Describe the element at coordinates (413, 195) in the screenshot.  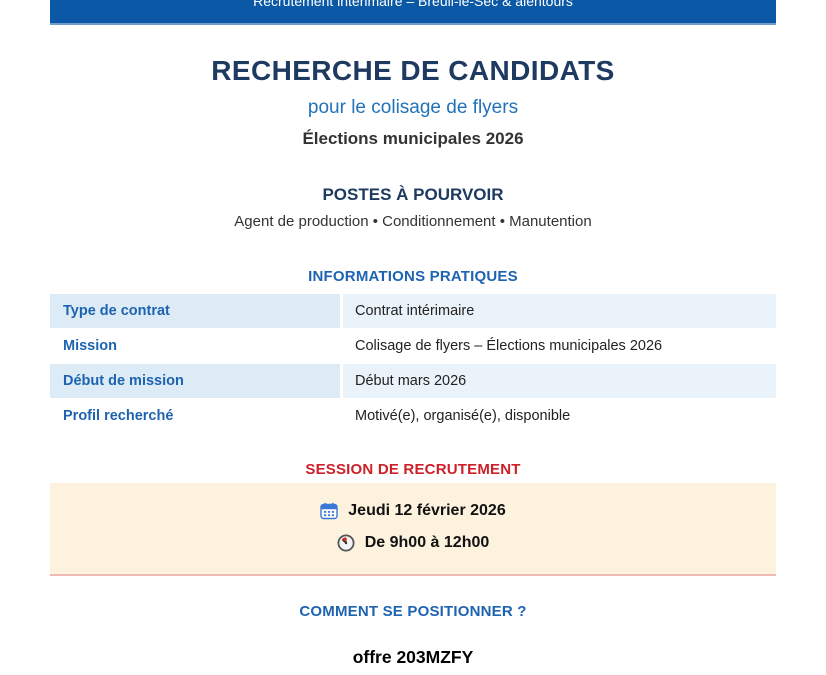
I see `postes-heading: POSTES À POURVOIR` at that location.